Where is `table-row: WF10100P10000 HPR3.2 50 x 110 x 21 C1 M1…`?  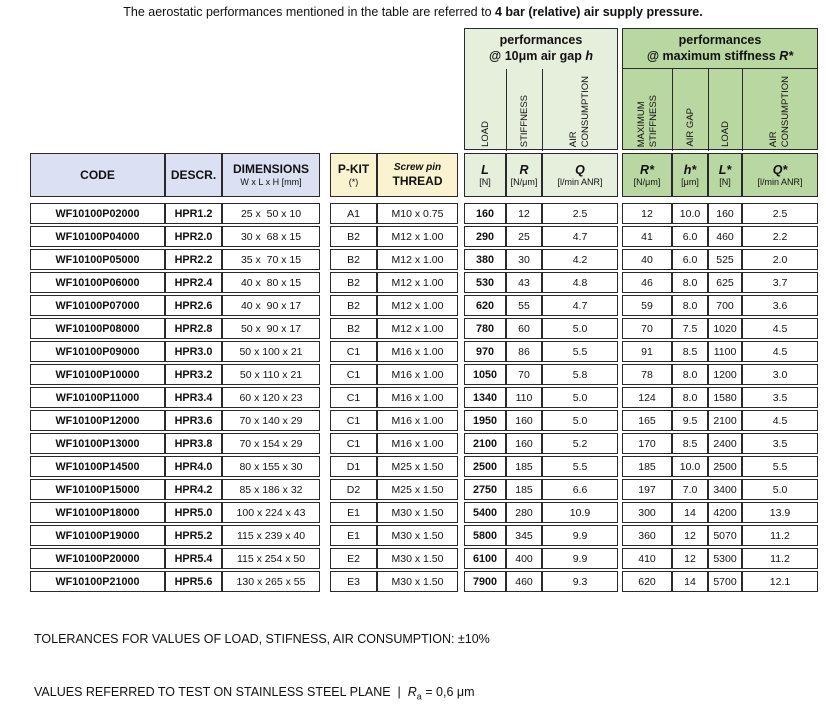 table-row: WF10100P10000 HPR3.2 50 x 110 x 21 C1 M1… is located at coordinates (424, 374).